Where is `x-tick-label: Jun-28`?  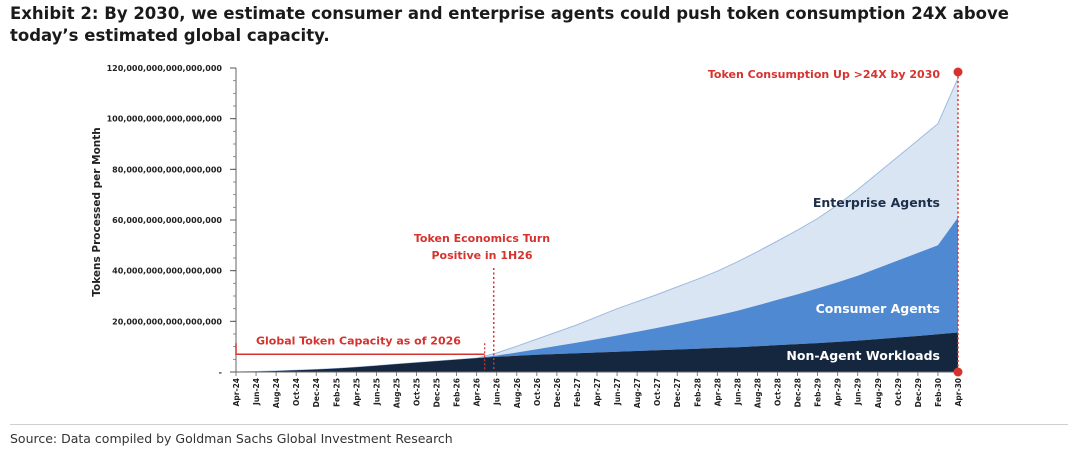 x-tick-label: Jun-28 is located at coordinates (737, 392).